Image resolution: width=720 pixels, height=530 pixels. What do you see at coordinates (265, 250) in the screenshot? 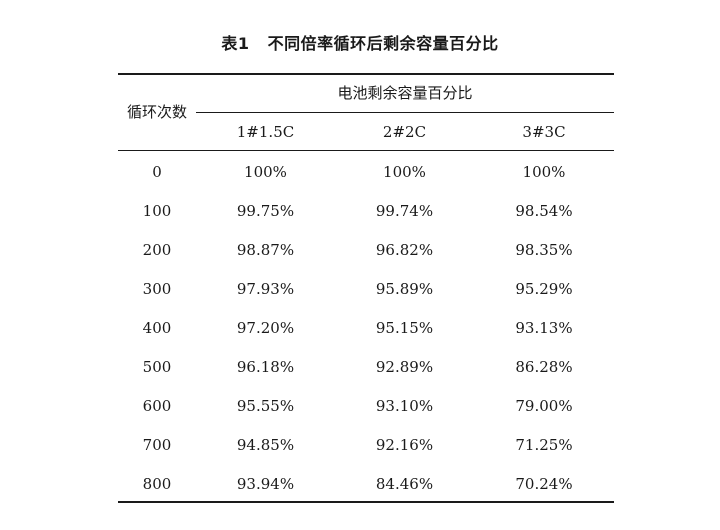
I see `capacity-cell-1: 98.87%` at bounding box center [265, 250].